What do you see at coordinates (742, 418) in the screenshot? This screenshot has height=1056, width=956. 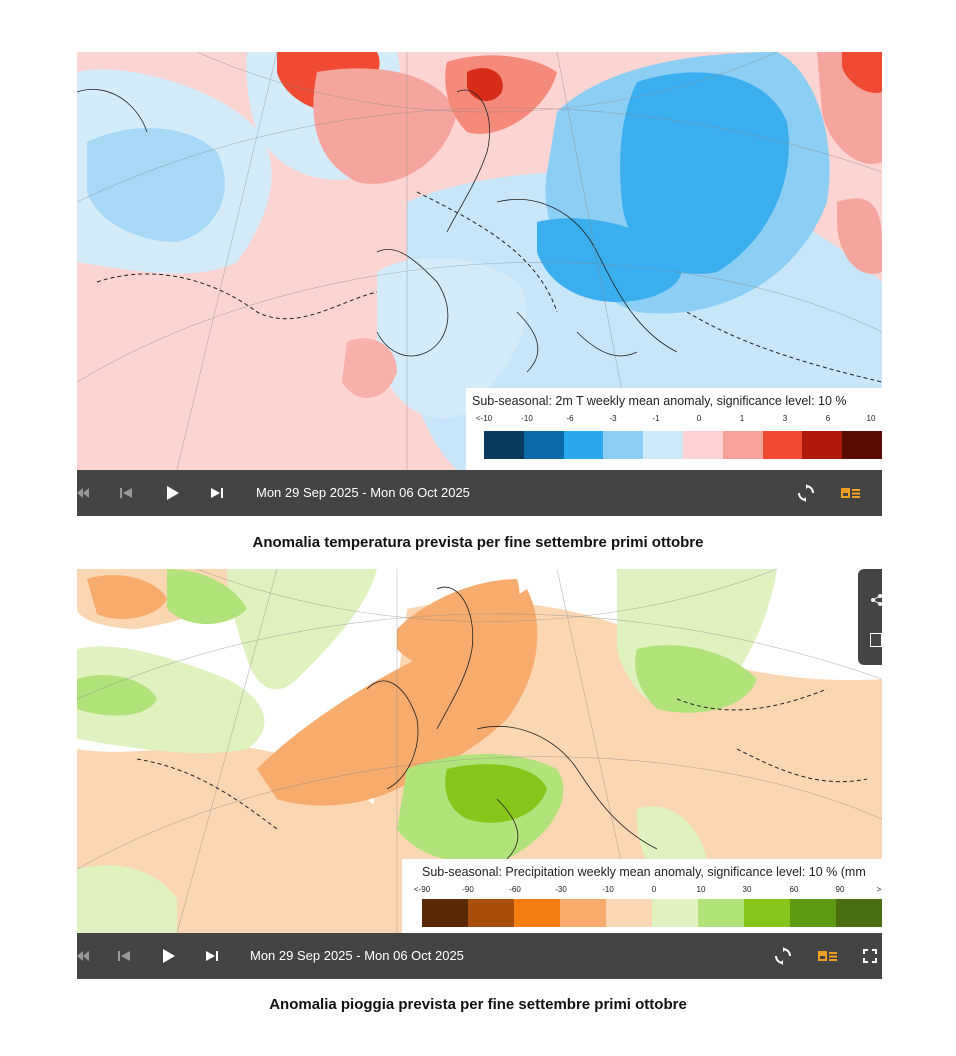 I see `legend-tick: 1` at bounding box center [742, 418].